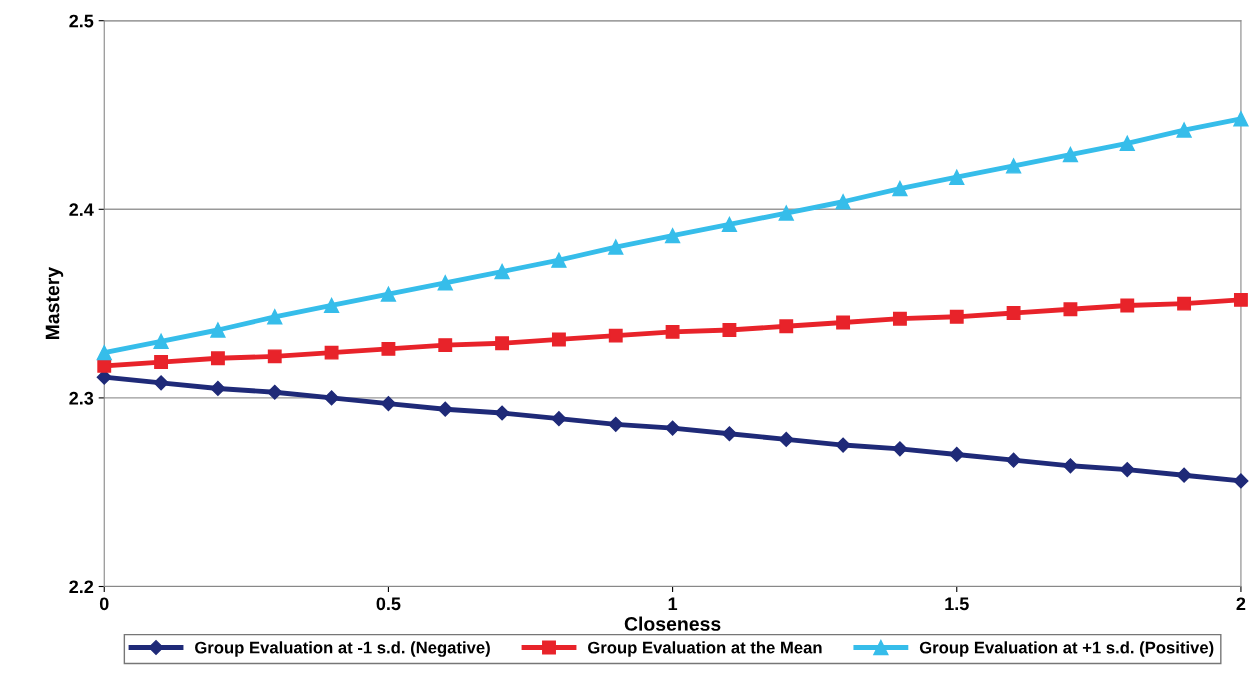 The image size is (1256, 690). I want to click on legend-label: Group Evaluation at -1 s.d. (Negative), so click(342, 649).